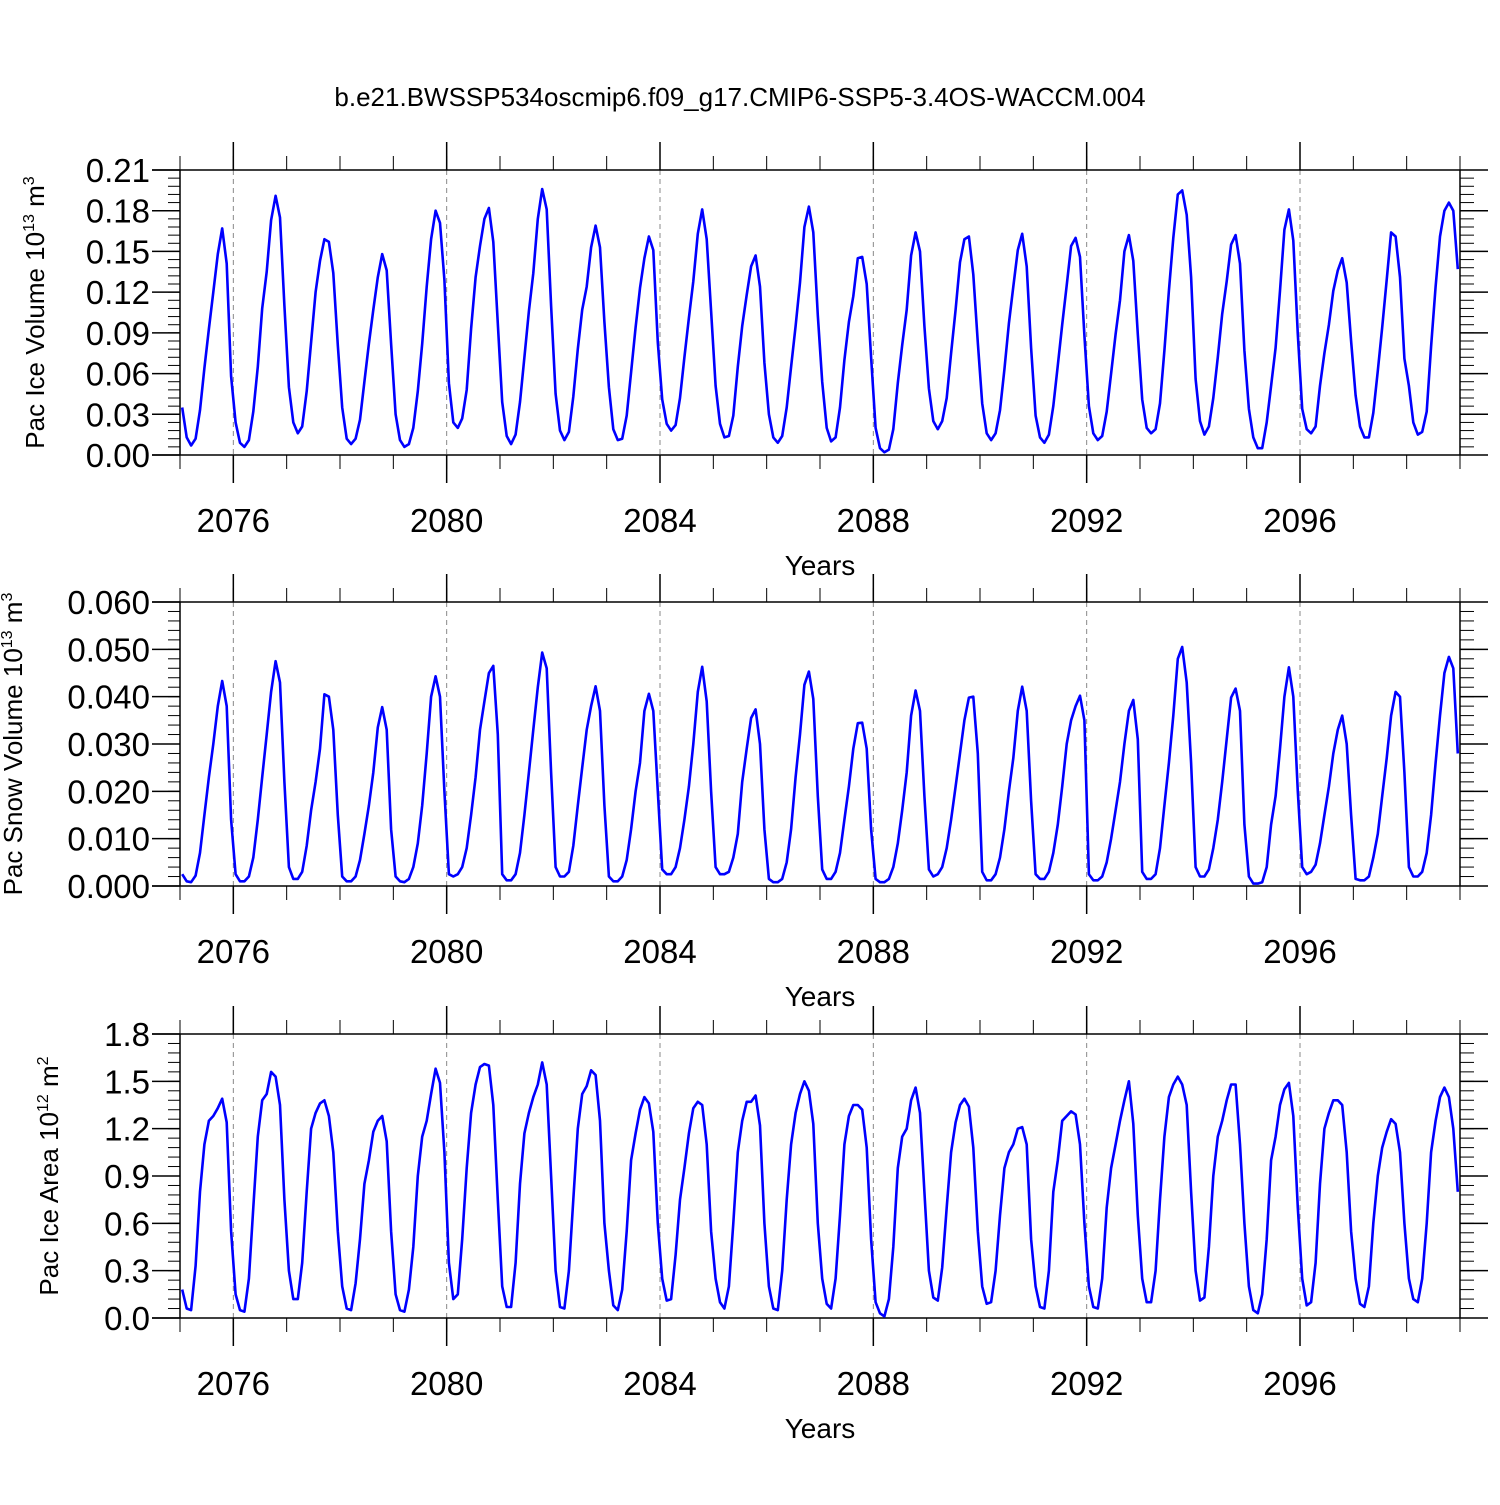 Image resolution: width=1500 pixels, height=1505 pixels. I want to click on y-tick-label: 0.00, so click(118, 455).